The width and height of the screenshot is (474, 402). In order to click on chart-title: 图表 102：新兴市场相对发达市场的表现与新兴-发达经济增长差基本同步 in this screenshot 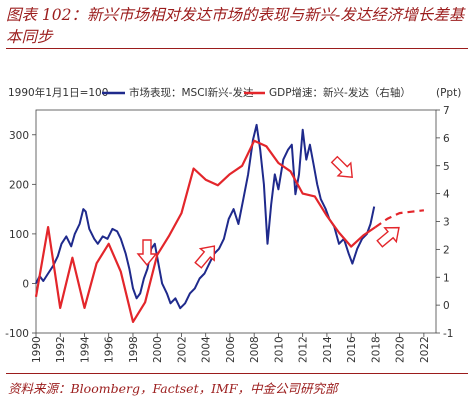, I will do `click(235, 26)`.